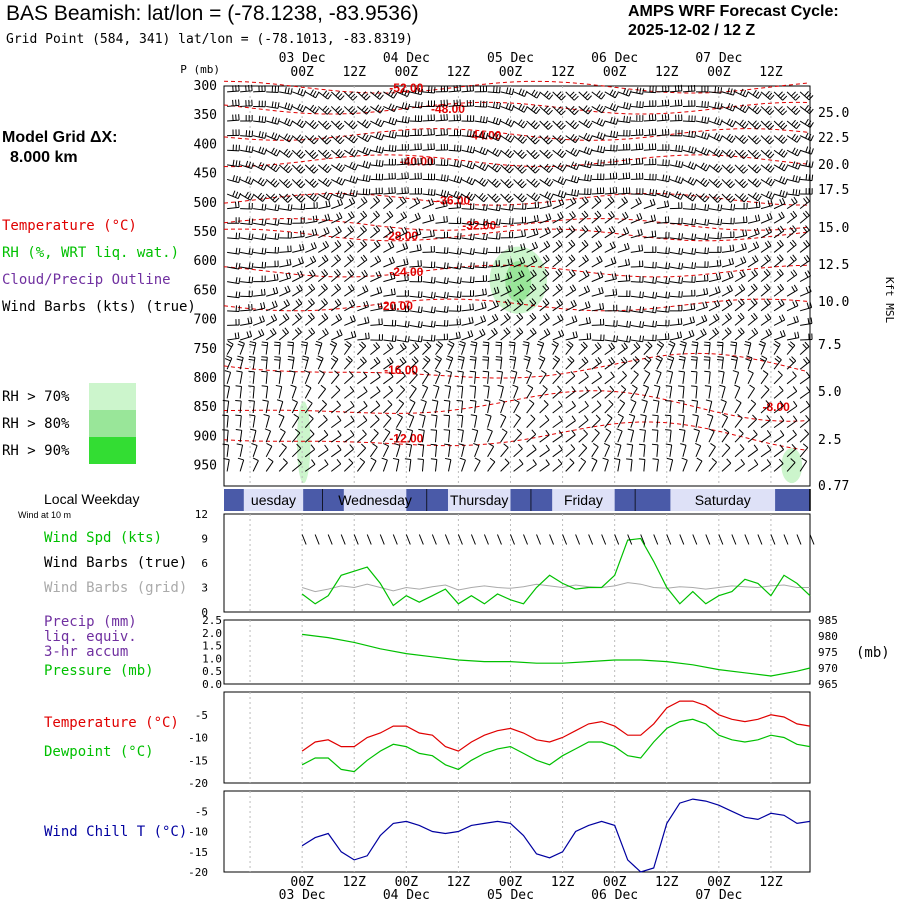 The width and height of the screenshot is (900, 900). What do you see at coordinates (396, 306) in the screenshot?
I see `isotherm-label: -20.00` at bounding box center [396, 306].